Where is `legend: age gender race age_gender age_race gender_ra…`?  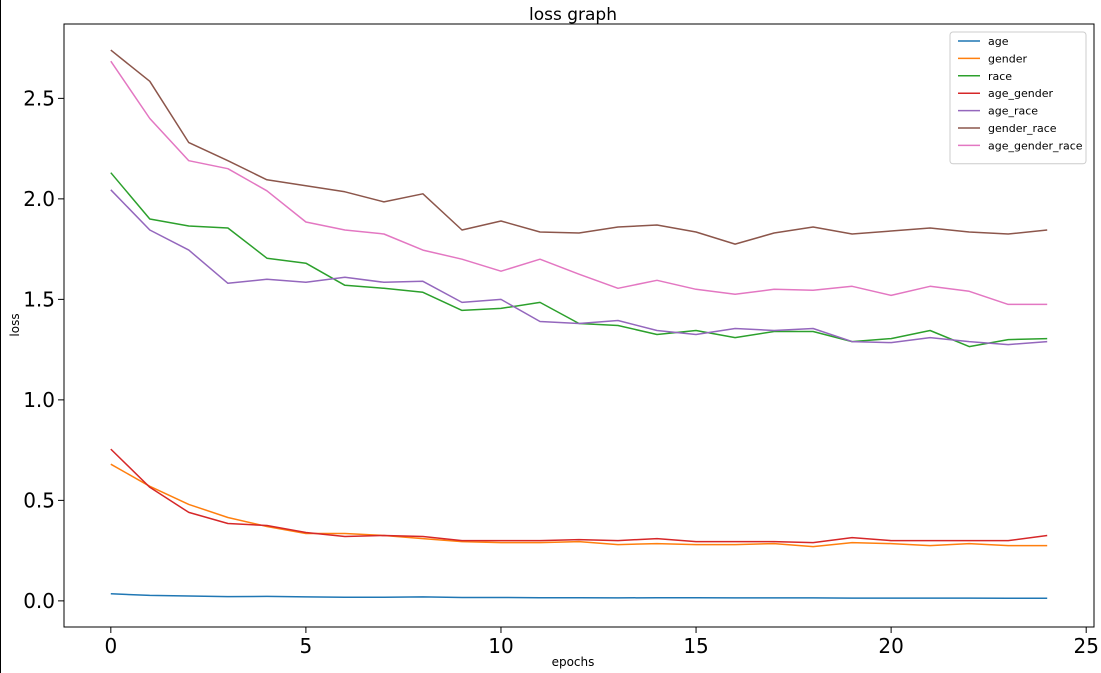
legend: age gender race age_gender age_race gender_ra… is located at coordinates (1018, 98).